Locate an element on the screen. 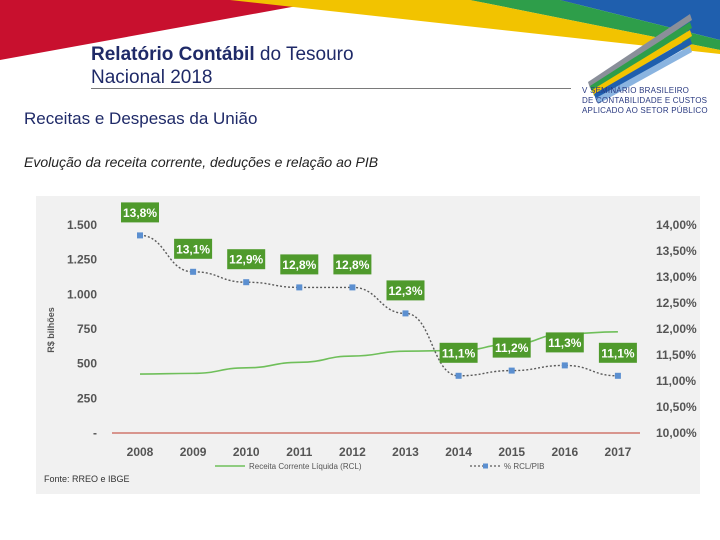 The height and width of the screenshot is (540, 720). x-tick-label: 2011 is located at coordinates (299, 452).